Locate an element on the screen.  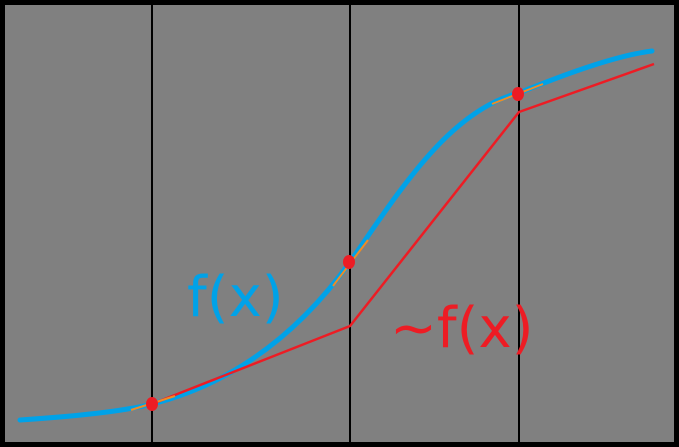
label-approx-f-of-x: ~f(x) is located at coordinates (461, 328).